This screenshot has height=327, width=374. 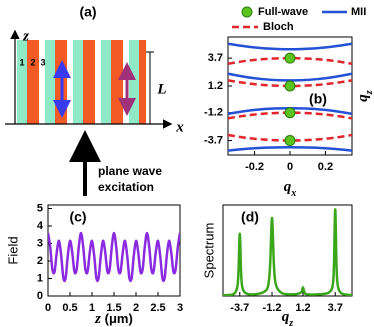 I want to click on axis-label-part: x, so click(x=293, y=193).